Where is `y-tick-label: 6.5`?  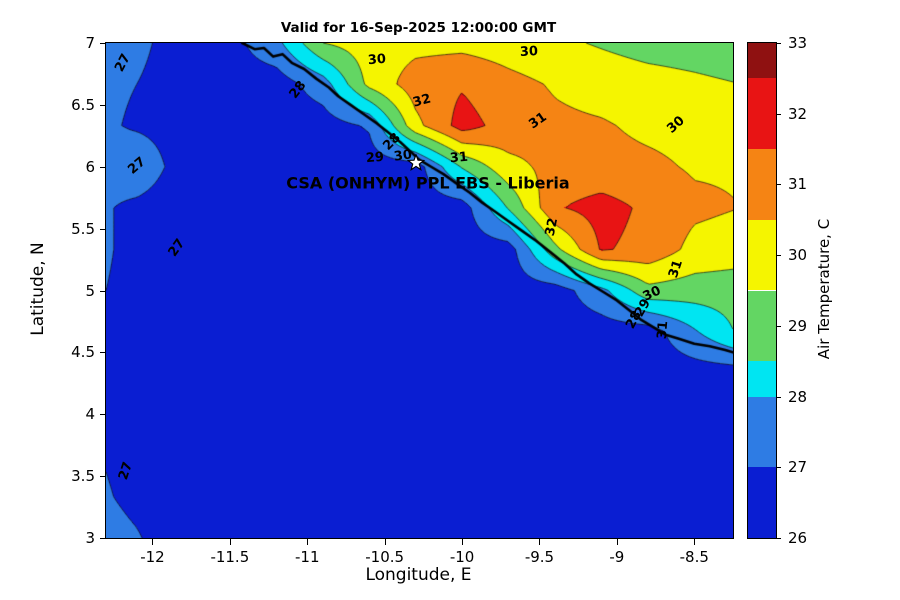 y-tick-label: 6.5 is located at coordinates (83, 104).